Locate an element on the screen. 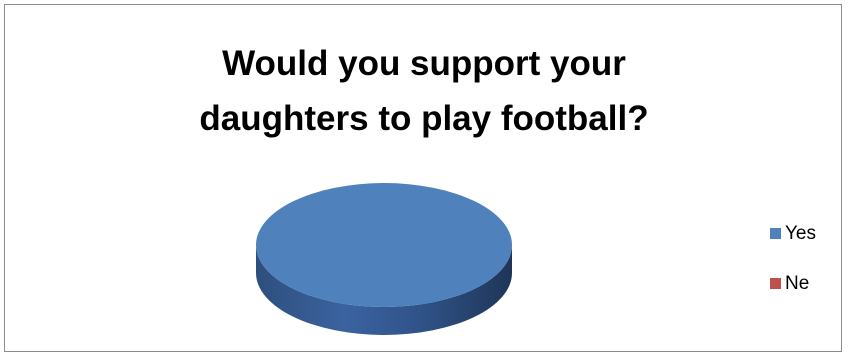 The image size is (848, 358). legend-label-yes: Yes is located at coordinates (800, 233).